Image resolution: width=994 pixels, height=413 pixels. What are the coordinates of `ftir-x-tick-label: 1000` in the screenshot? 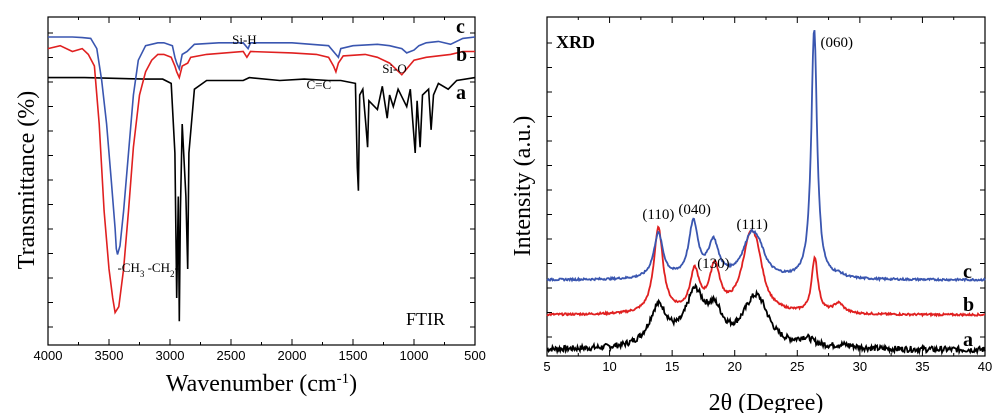 It's located at (414, 355).